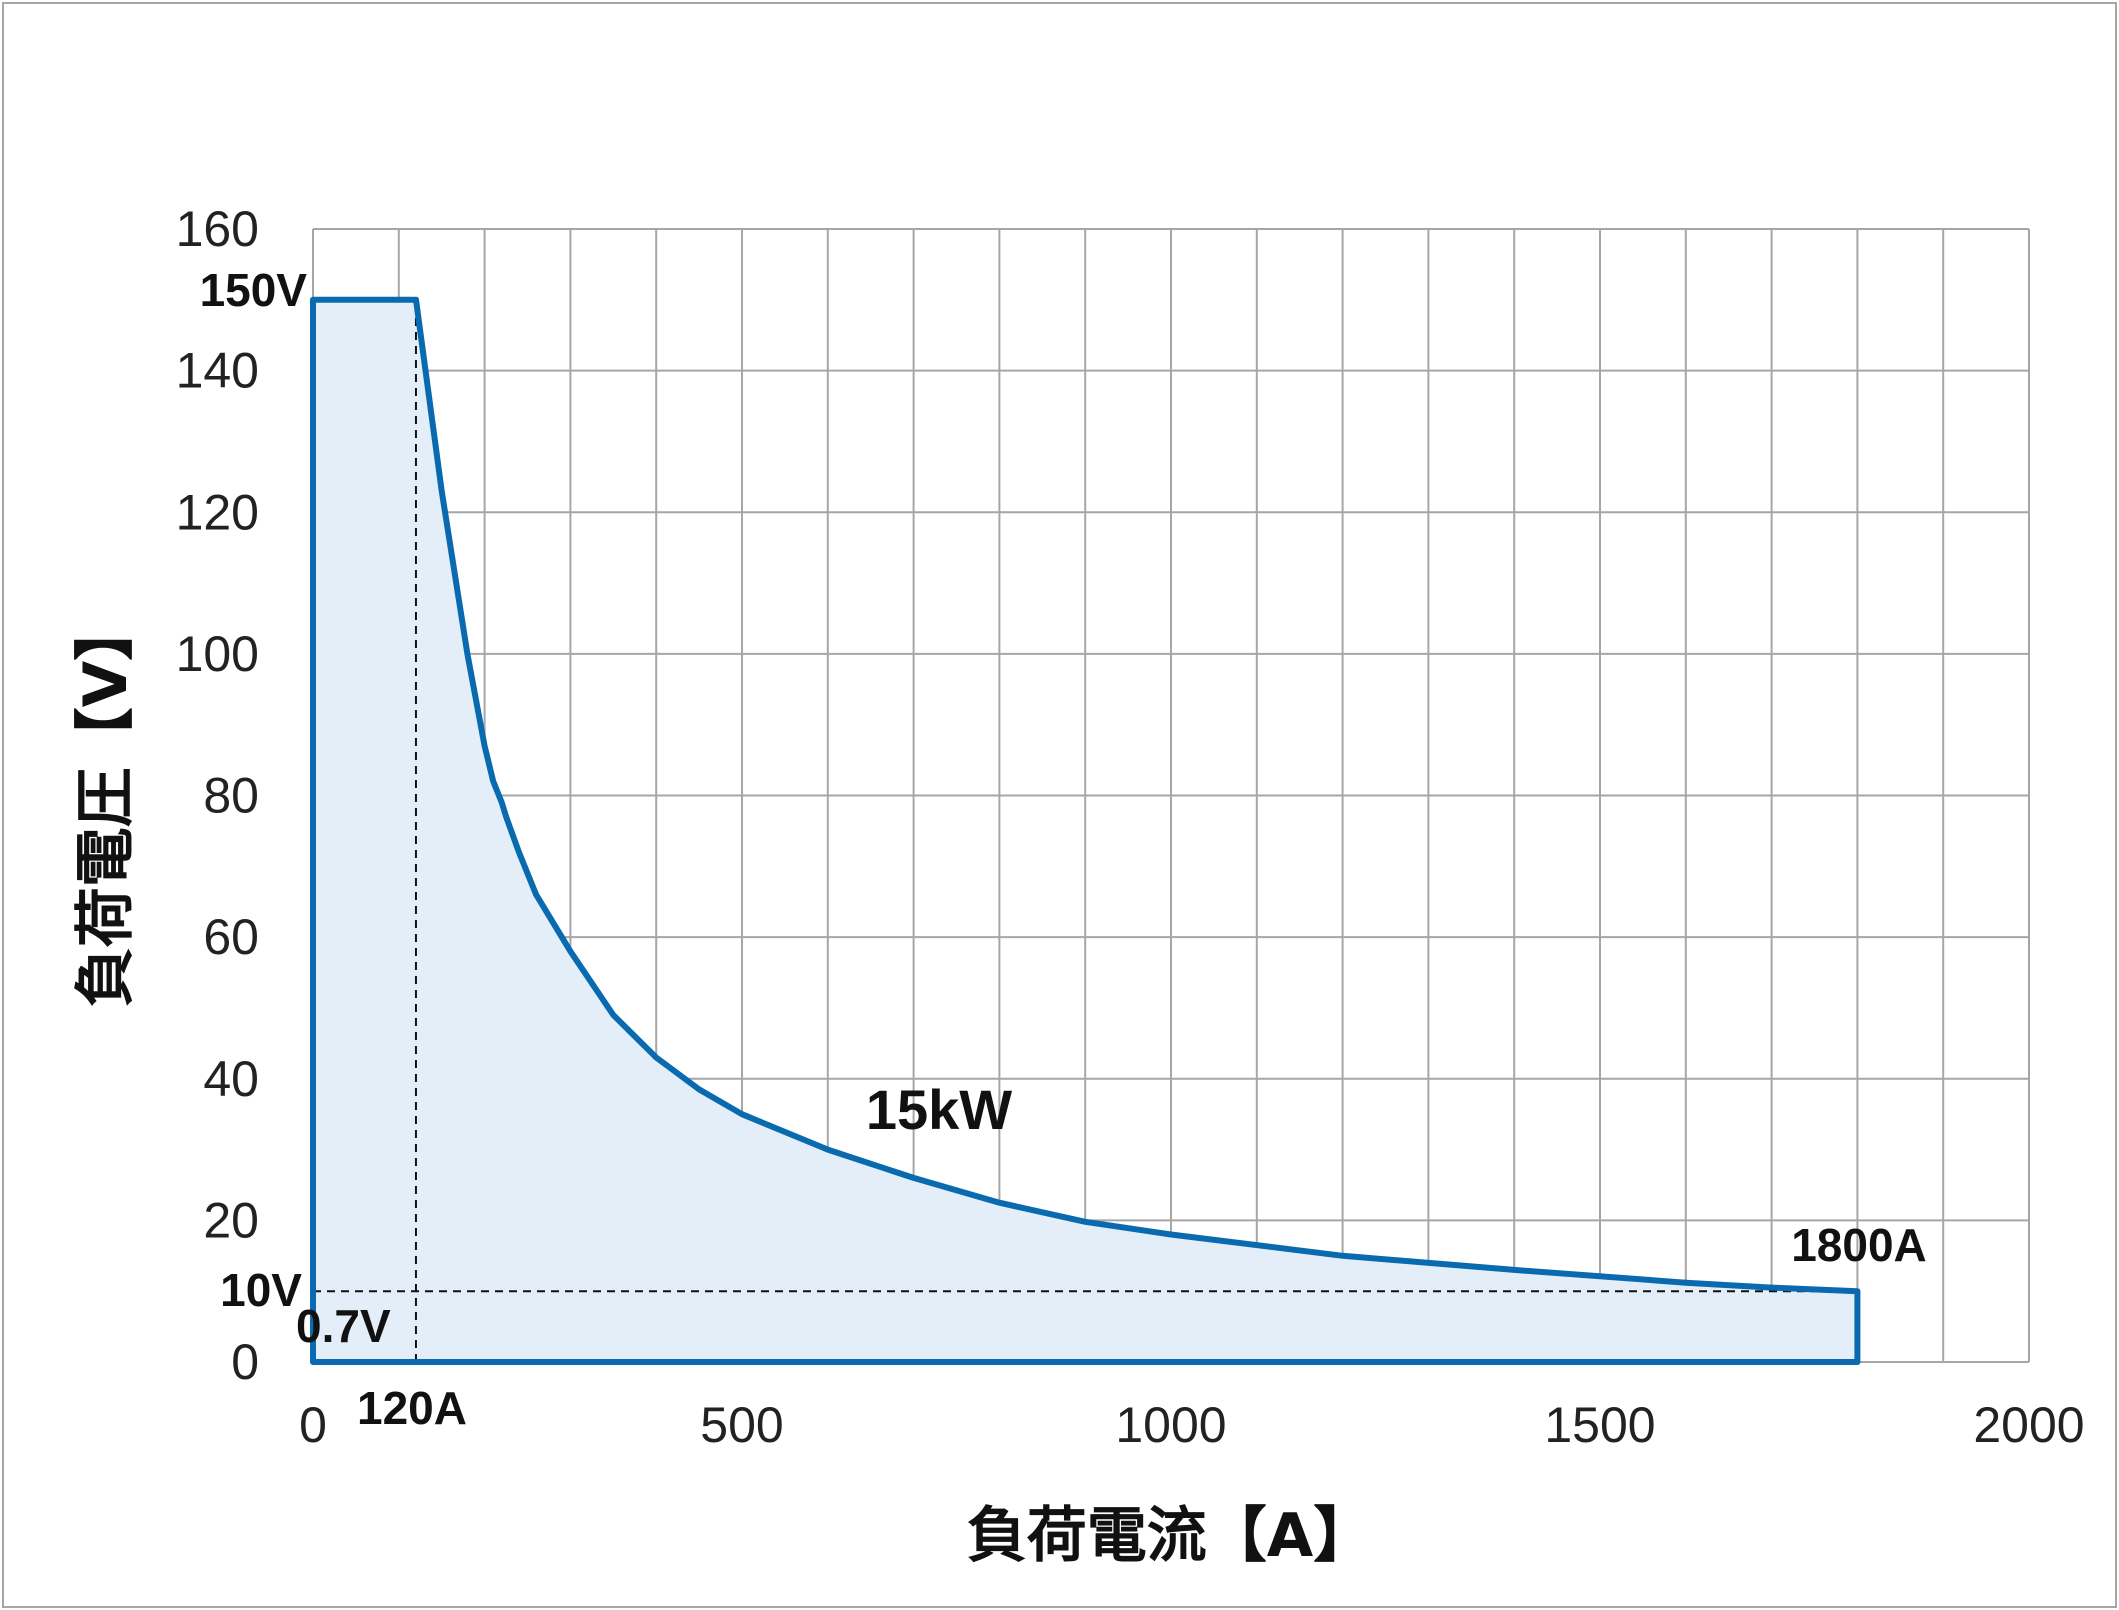  Describe the element at coordinates (313, 1425) in the screenshot. I see `x-tick-label: 0` at that location.